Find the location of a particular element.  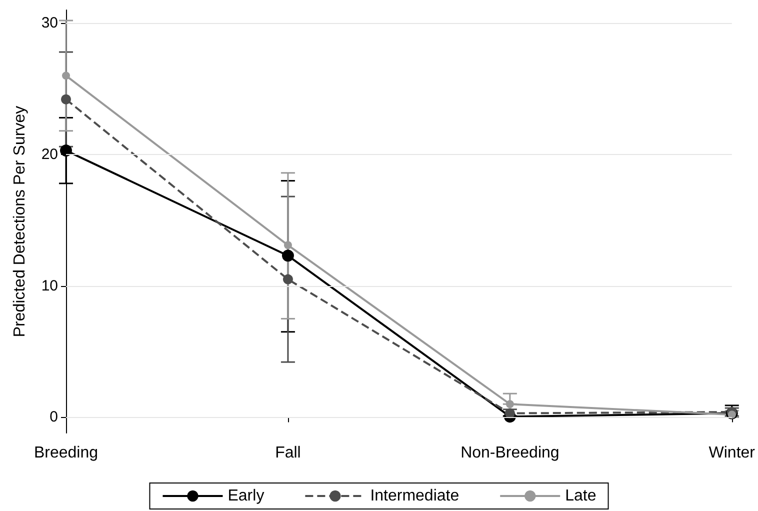

y-tick-label: 10 is located at coordinates (49, 285).